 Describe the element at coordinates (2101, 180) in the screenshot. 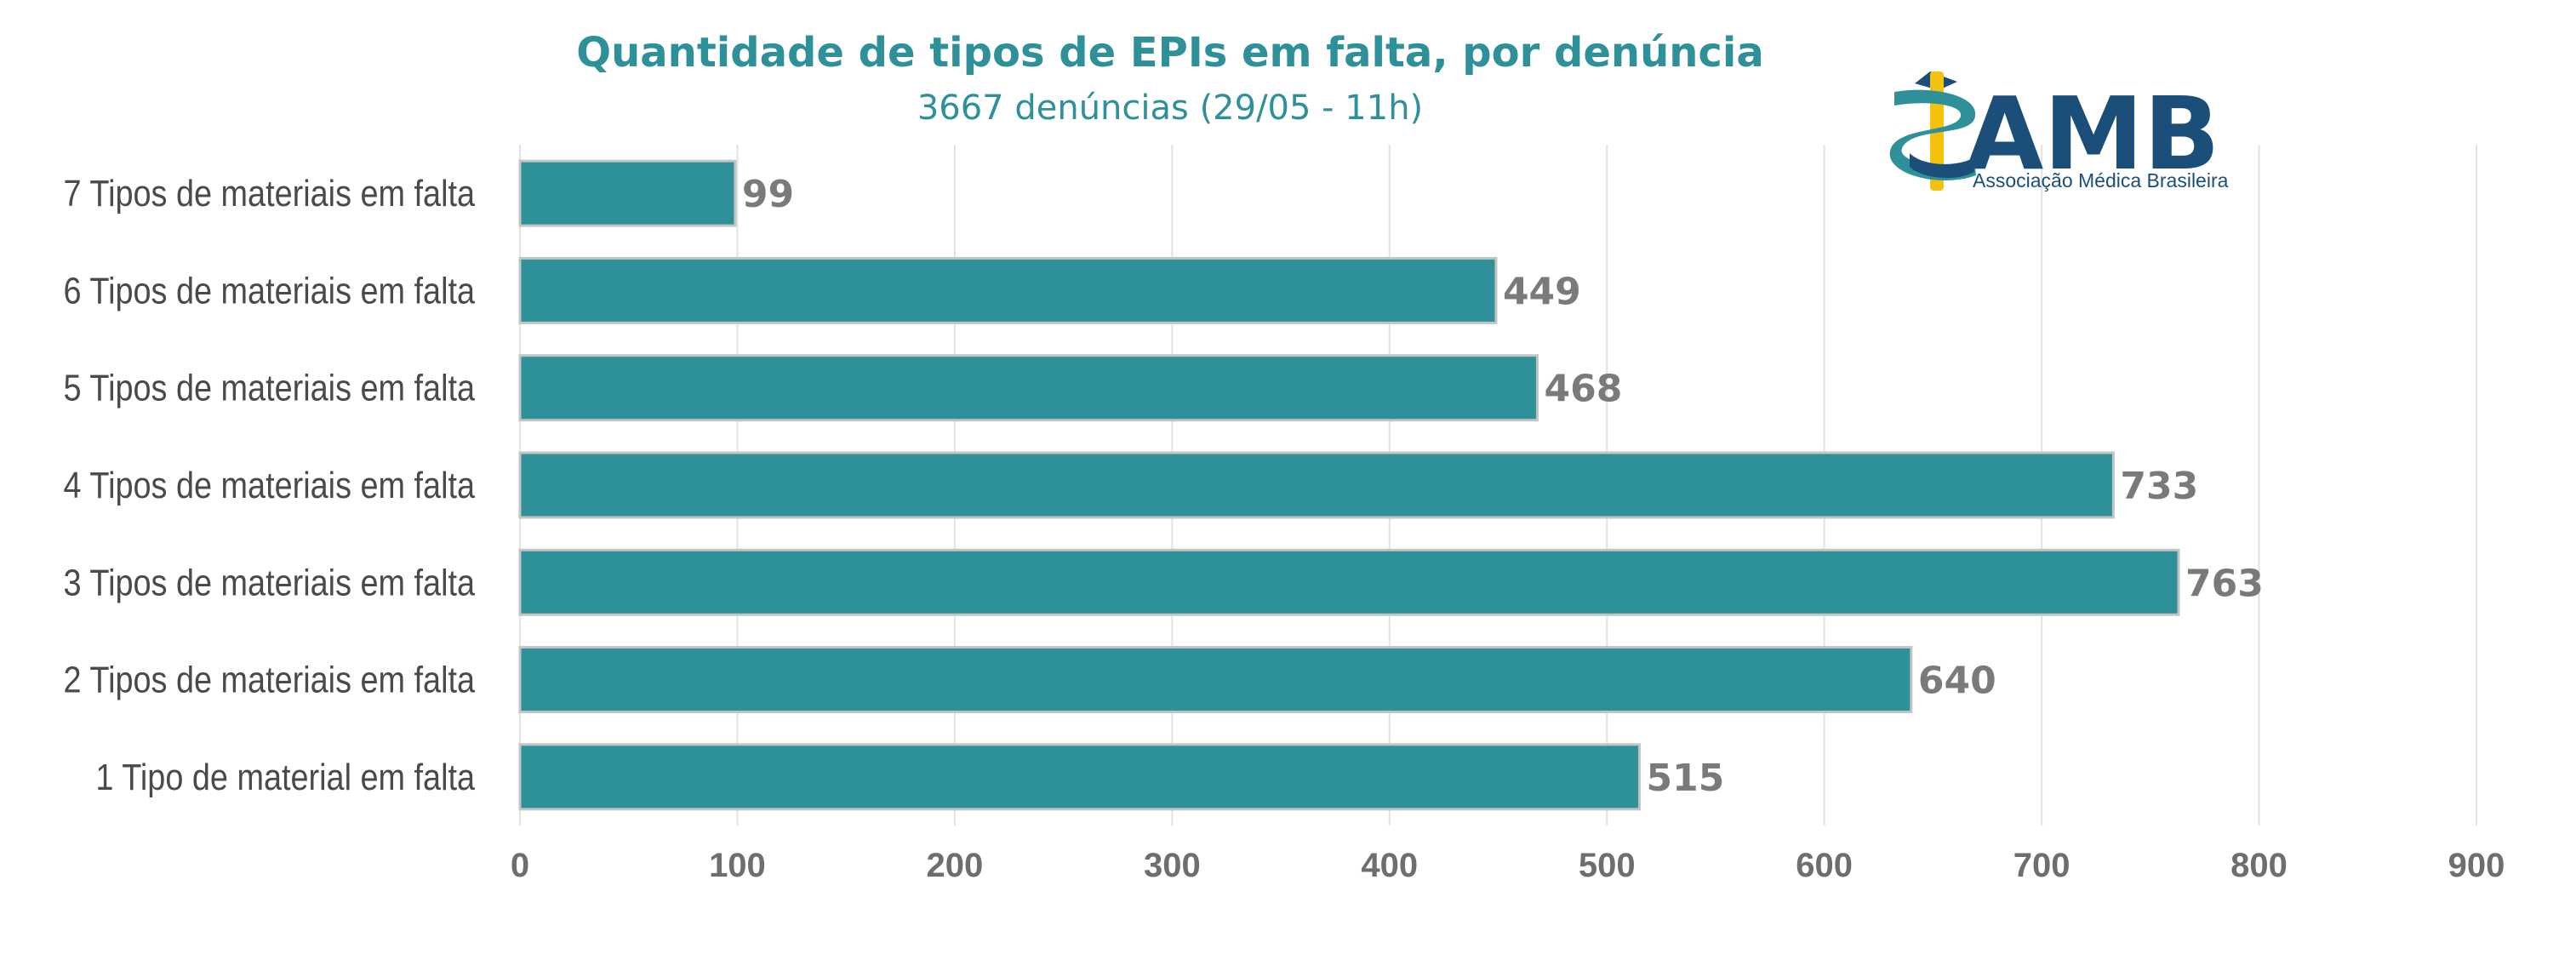

I see `logo-subtitle: Associação Médica Brasileira` at that location.